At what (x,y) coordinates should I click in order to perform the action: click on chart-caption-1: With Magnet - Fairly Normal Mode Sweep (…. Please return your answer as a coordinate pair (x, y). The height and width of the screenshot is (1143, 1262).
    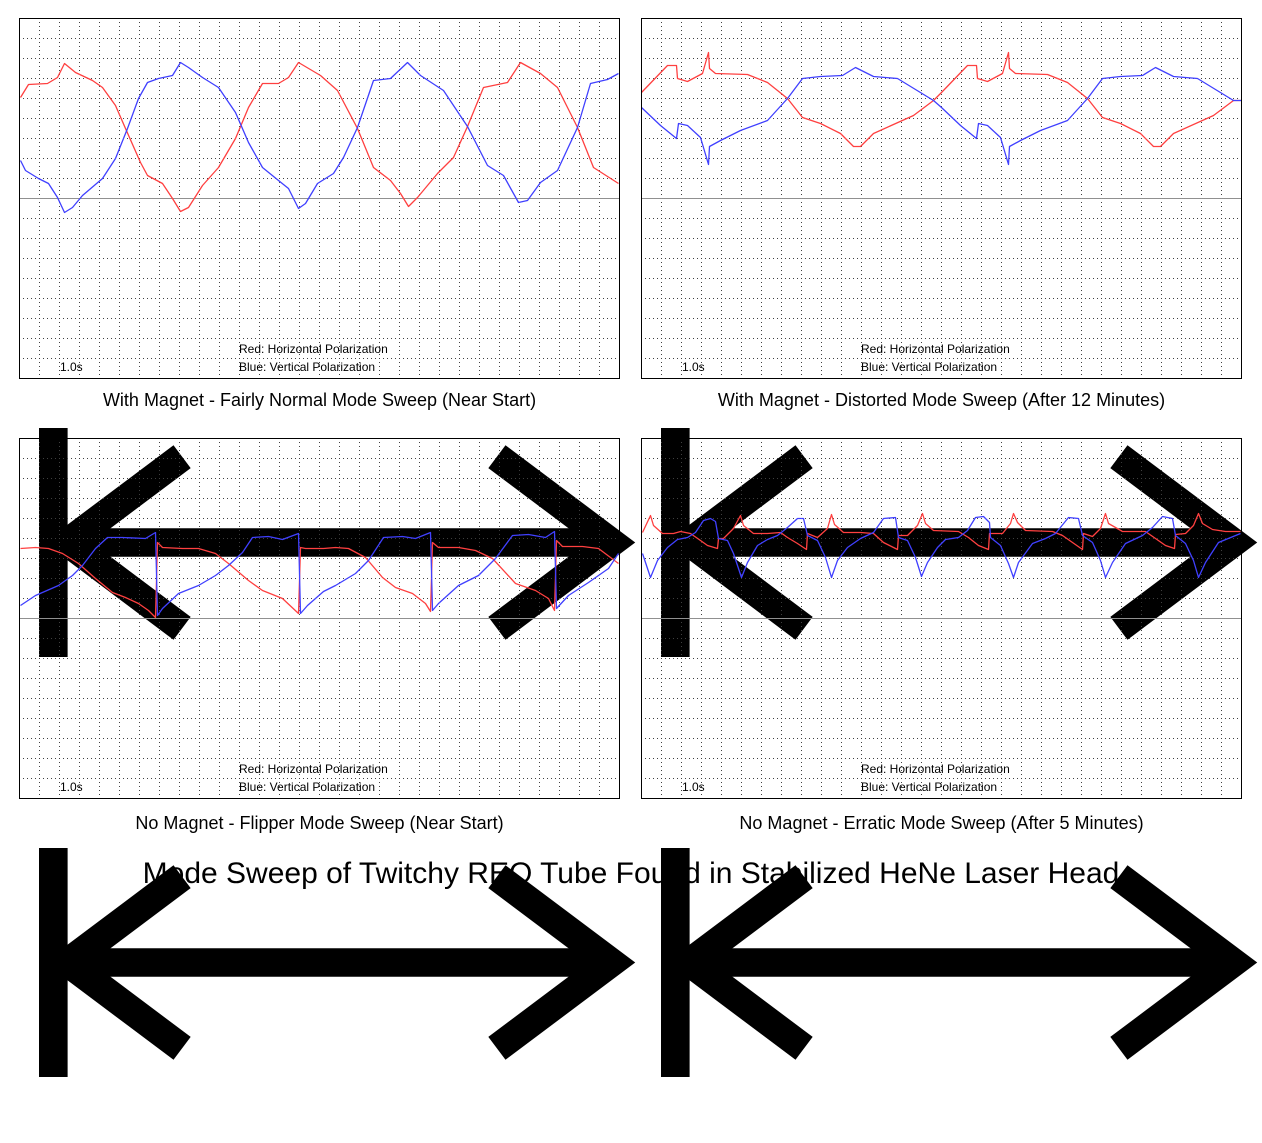
    Looking at the image, I should click on (319, 400).